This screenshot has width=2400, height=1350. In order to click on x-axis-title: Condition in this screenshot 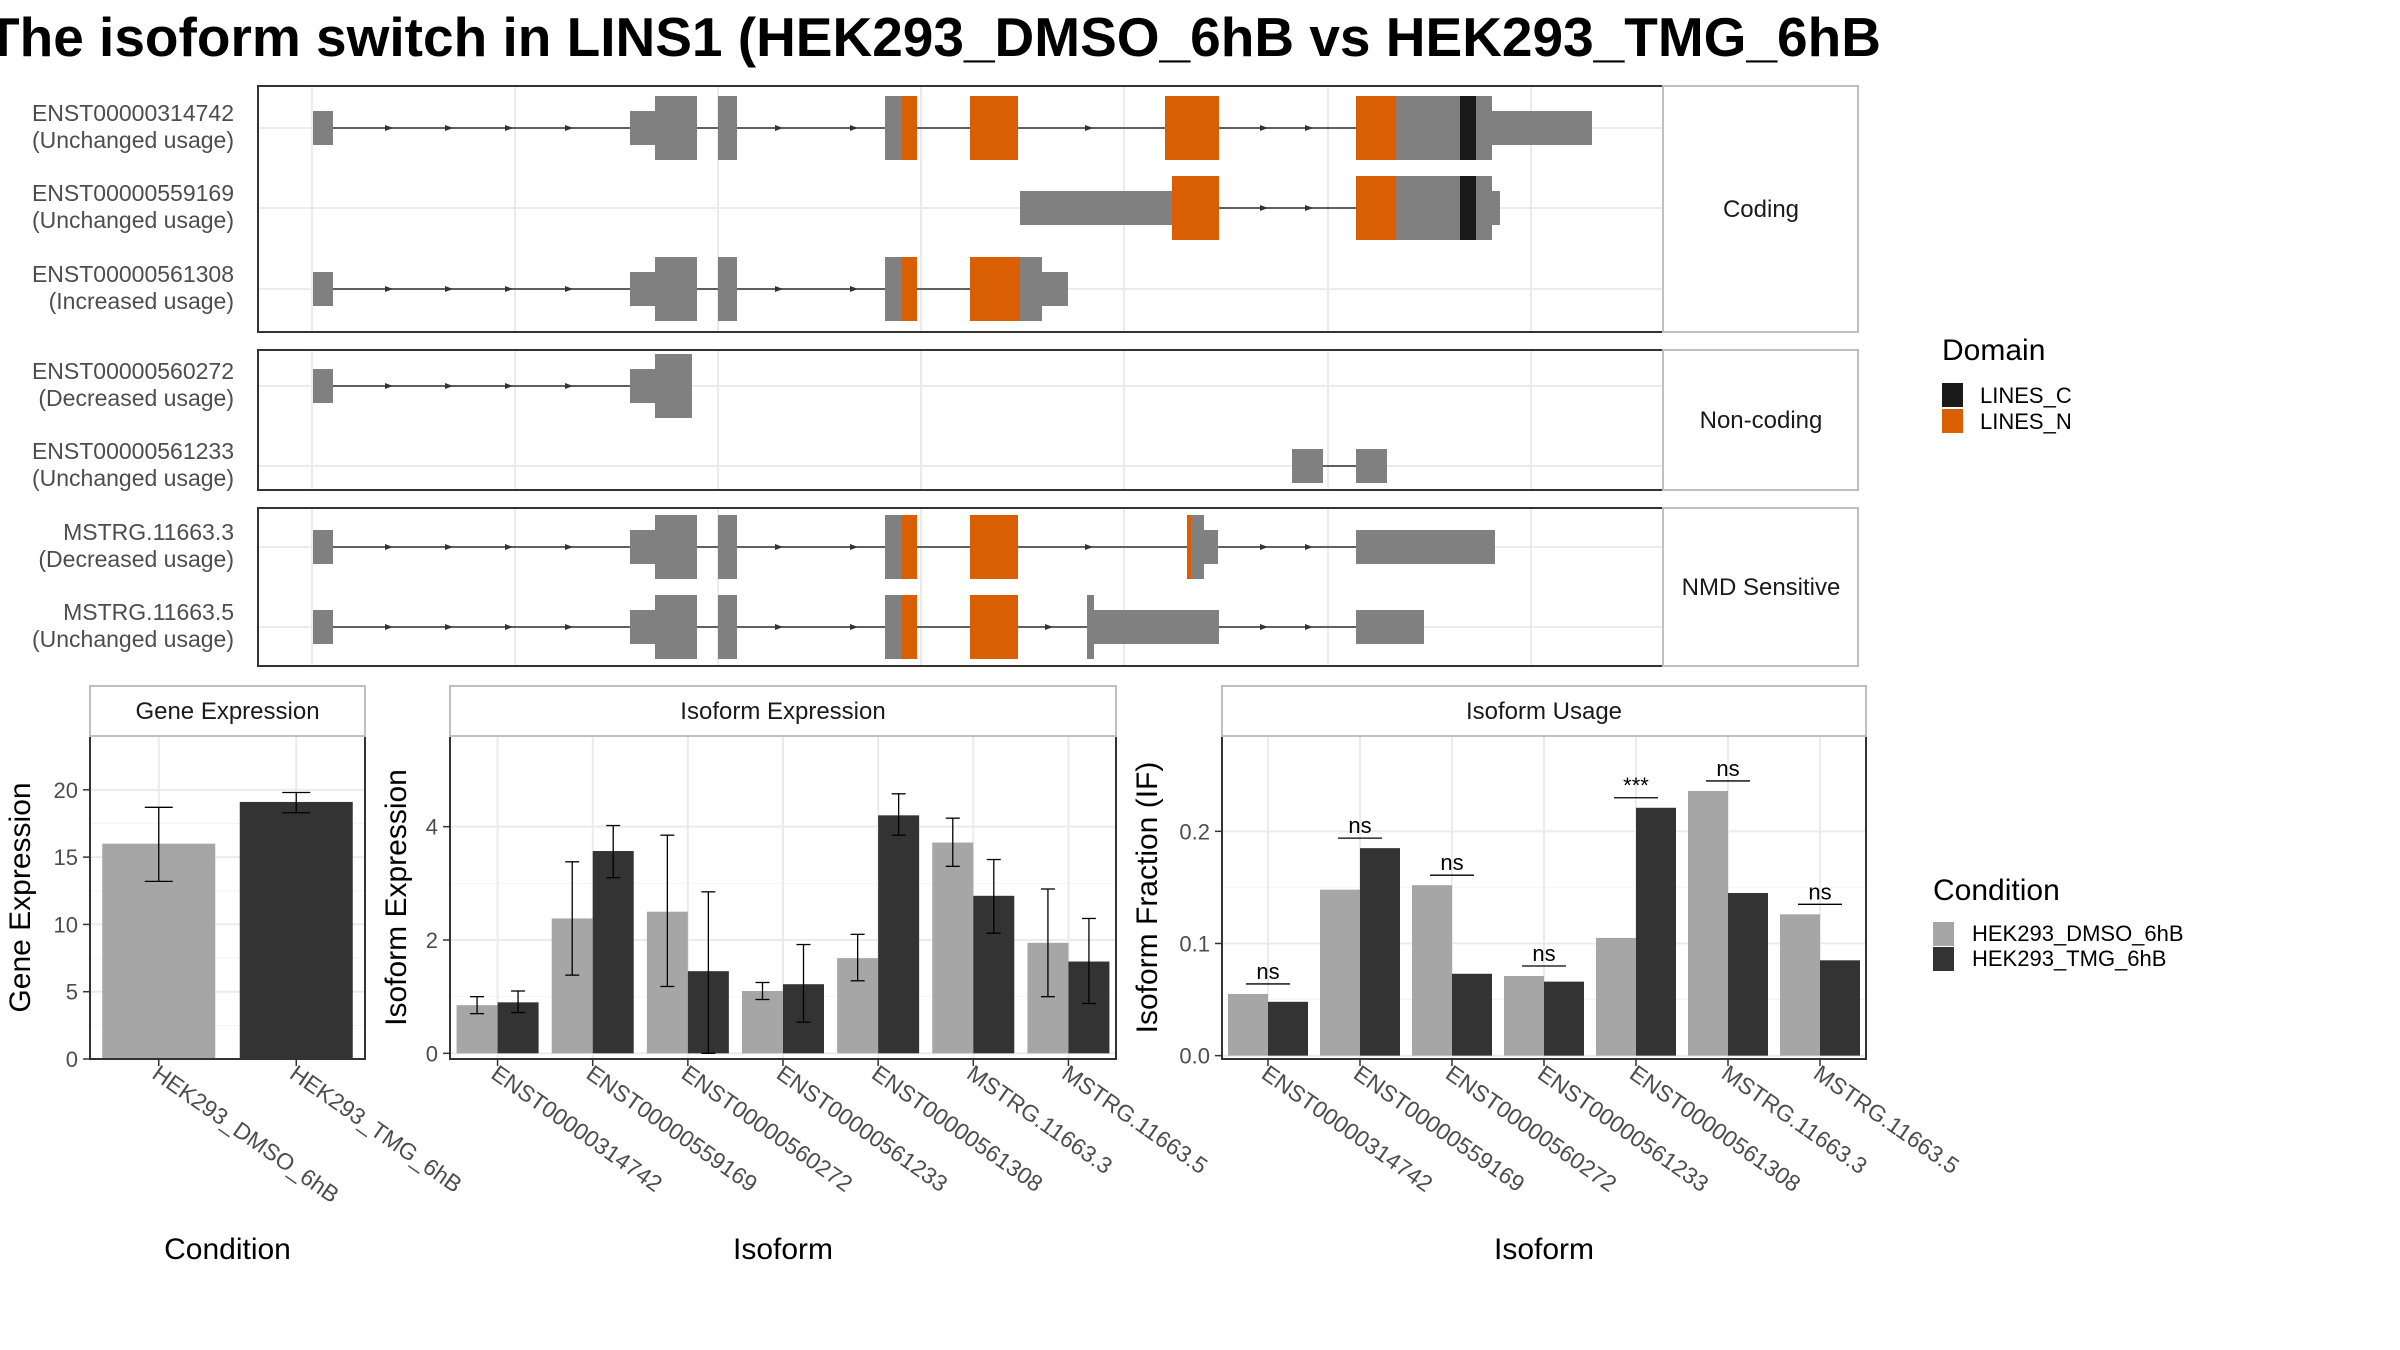, I will do `click(227, 1249)`.